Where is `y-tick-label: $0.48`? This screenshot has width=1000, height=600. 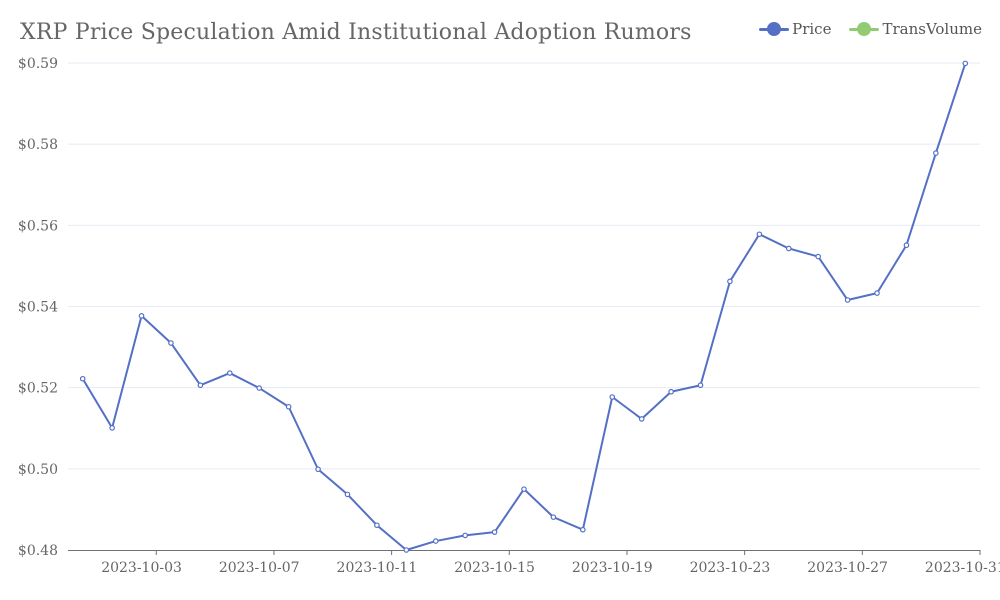 y-tick-label: $0.48 is located at coordinates (38, 551).